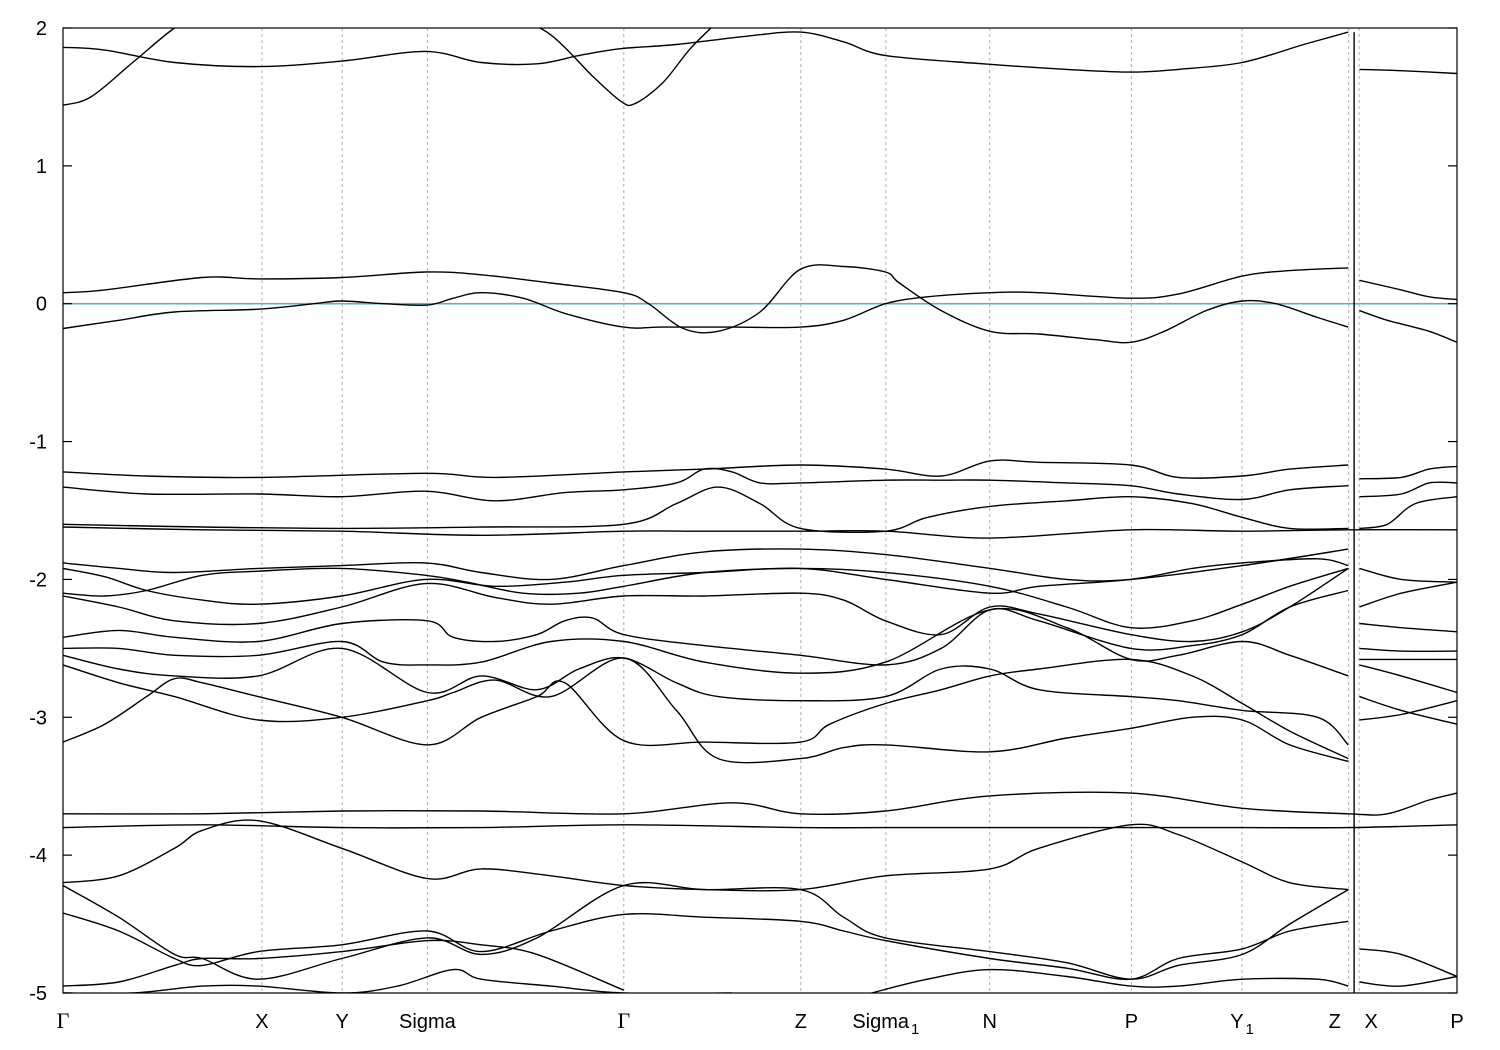 Image resolution: width=1500 pixels, height=1050 pixels. I want to click on ytick-label: 0, so click(41, 305).